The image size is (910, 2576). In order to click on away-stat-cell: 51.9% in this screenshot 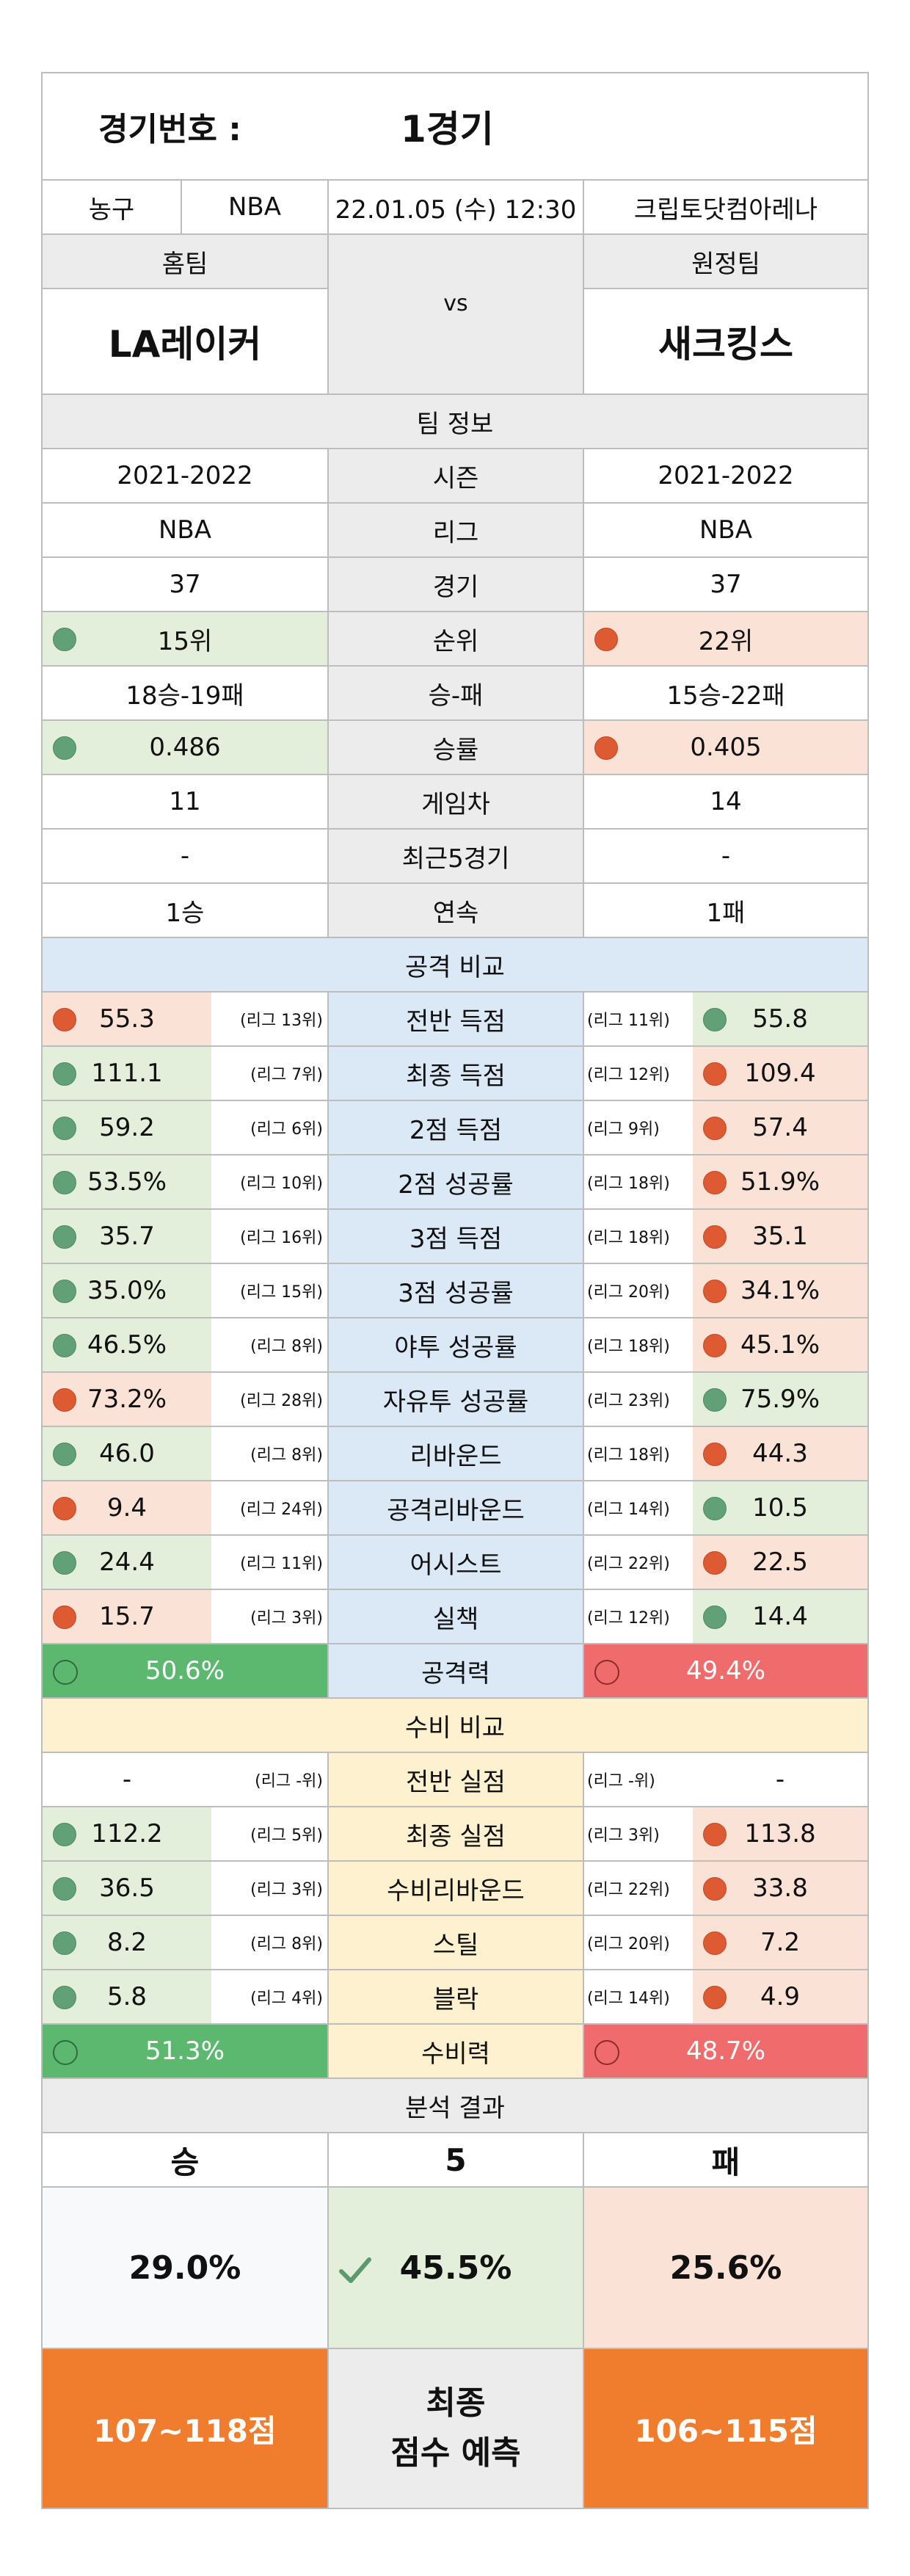, I will do `click(781, 1181)`.